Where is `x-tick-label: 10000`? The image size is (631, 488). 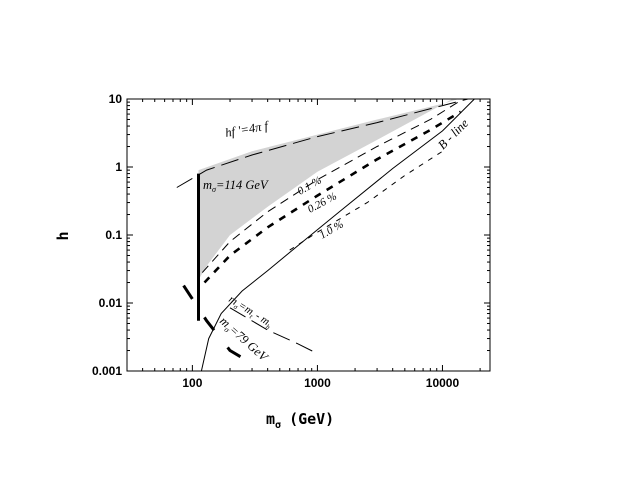
x-tick-label: 10000 is located at coordinates (443, 383).